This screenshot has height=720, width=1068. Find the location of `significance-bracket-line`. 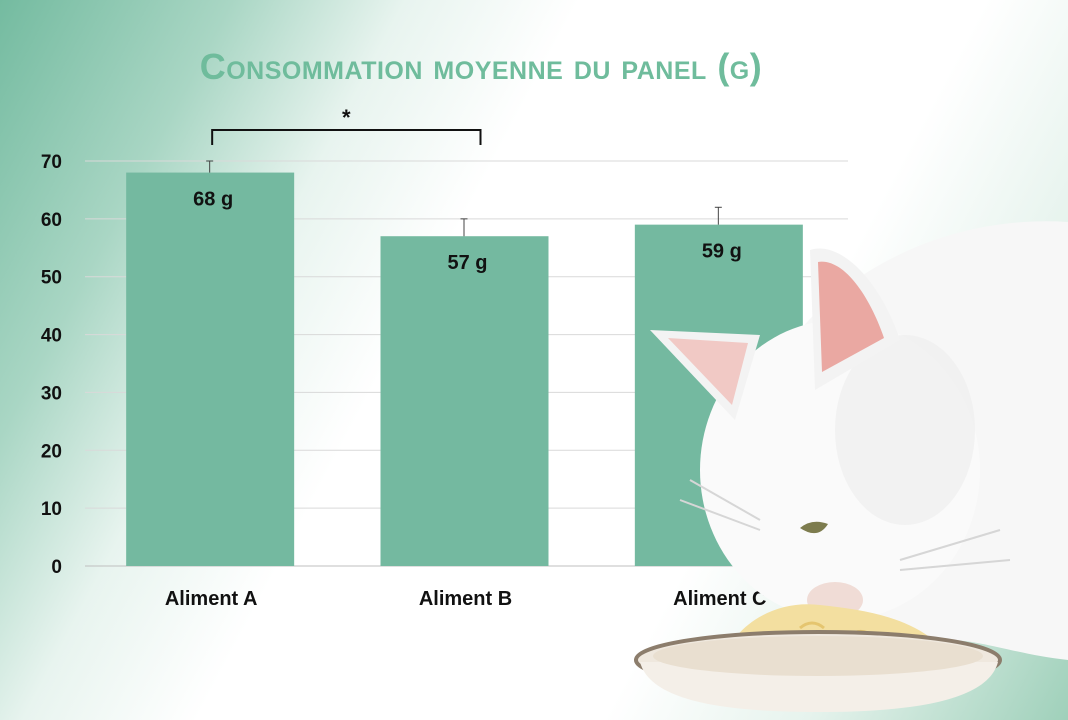

significance-bracket-line is located at coordinates (346, 137).